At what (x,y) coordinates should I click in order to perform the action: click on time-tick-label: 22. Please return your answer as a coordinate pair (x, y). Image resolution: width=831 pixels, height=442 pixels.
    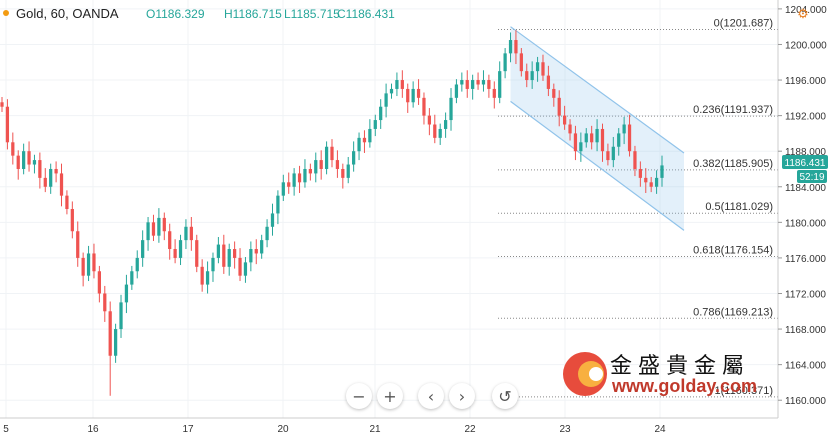
    Looking at the image, I should click on (470, 429).